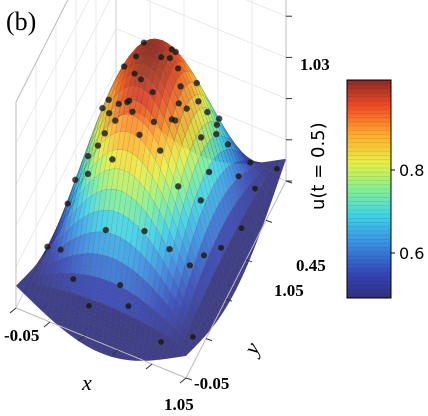 The height and width of the screenshot is (416, 428). Describe the element at coordinates (179, 404) in the screenshot. I see `x-tick-max: 1.05` at that location.